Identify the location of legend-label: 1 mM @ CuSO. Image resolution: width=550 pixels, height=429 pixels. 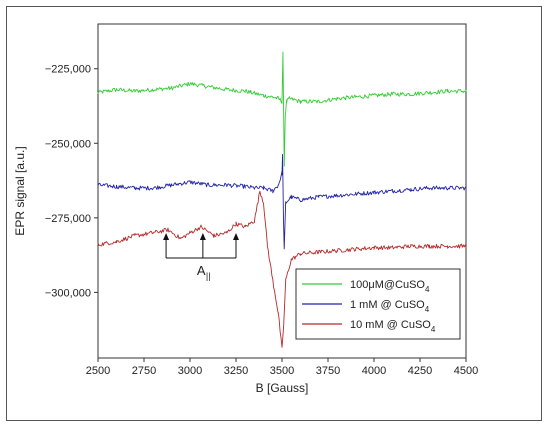
(387, 305).